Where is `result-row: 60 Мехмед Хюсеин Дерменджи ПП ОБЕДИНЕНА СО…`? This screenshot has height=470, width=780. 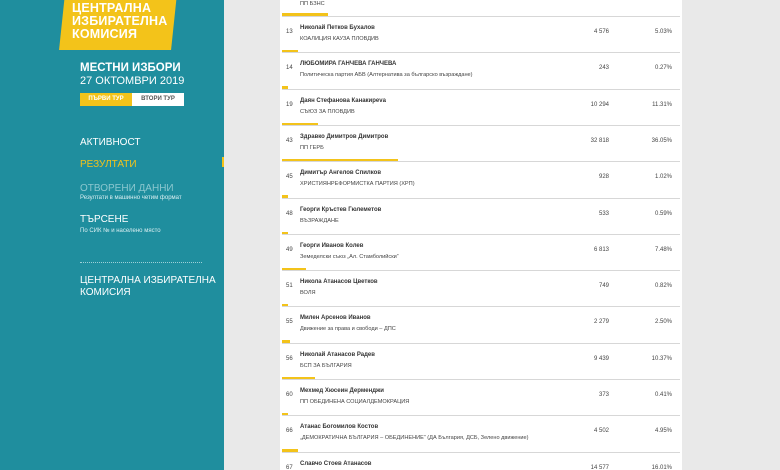
result-row: 60 Мехмед Хюсеин Дерменджи ПП ОБЕДИНЕНА СО… is located at coordinates (481, 397).